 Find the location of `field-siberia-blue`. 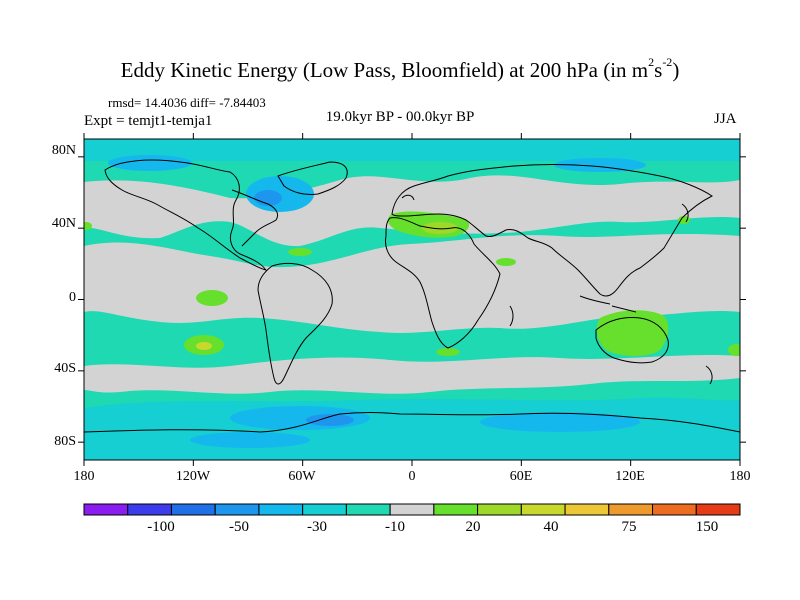

field-siberia-blue is located at coordinates (600, 165).